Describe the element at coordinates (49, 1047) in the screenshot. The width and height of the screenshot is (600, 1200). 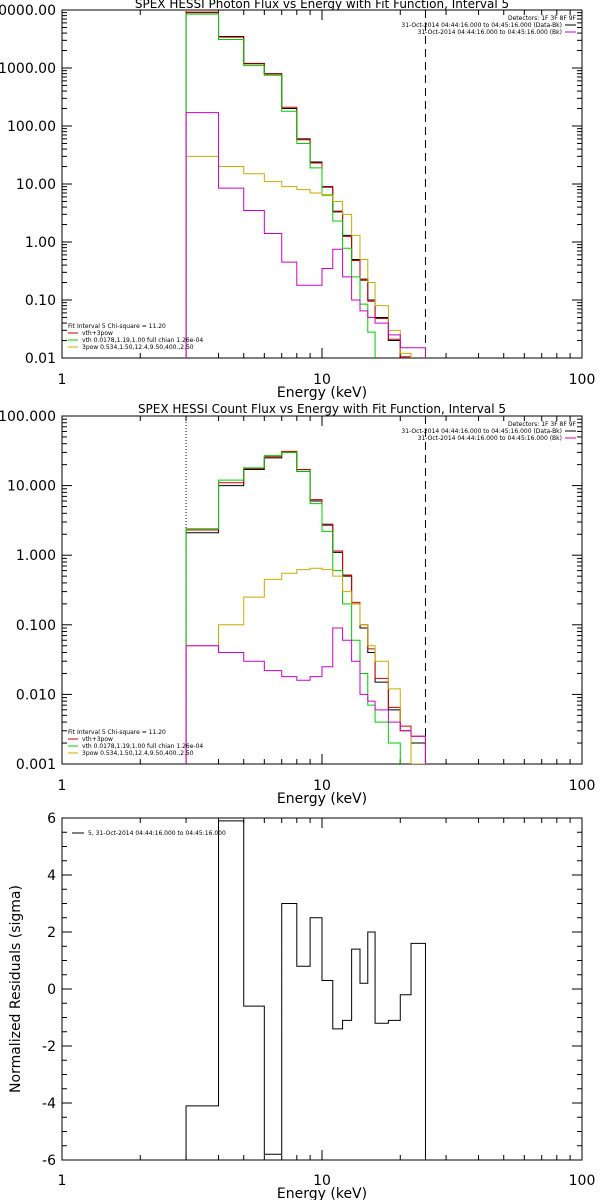
I see `y-tick-label: -2` at that location.